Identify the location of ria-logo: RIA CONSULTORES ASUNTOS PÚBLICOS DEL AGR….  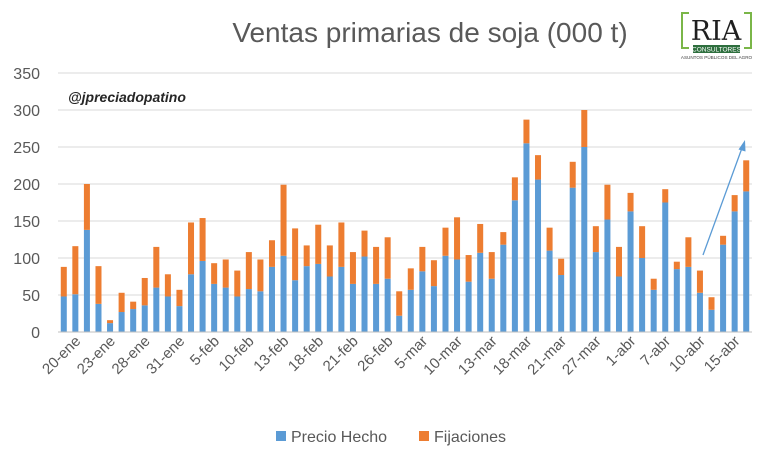
(717, 36).